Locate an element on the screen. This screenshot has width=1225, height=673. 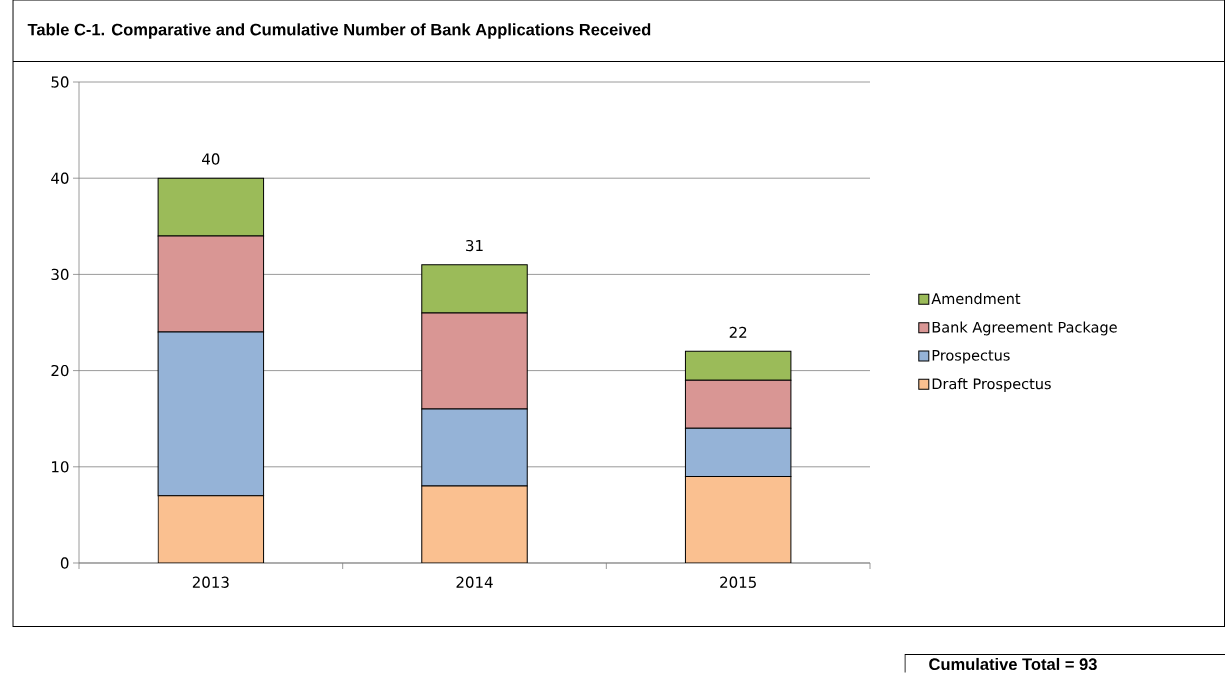
text: Cumulative Total = 93 is located at coordinates (1013, 664).